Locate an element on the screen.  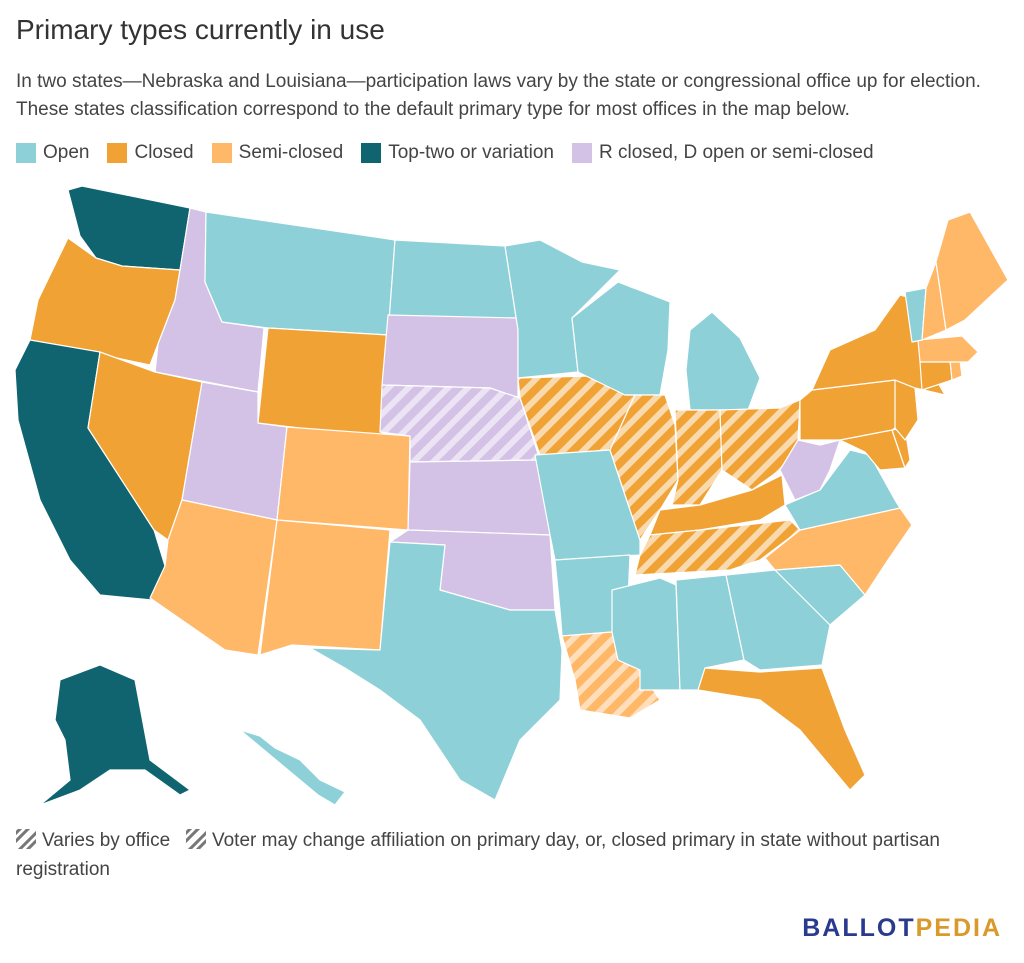
legend-label-top-two: Top-two or variation is located at coordinates (471, 152).